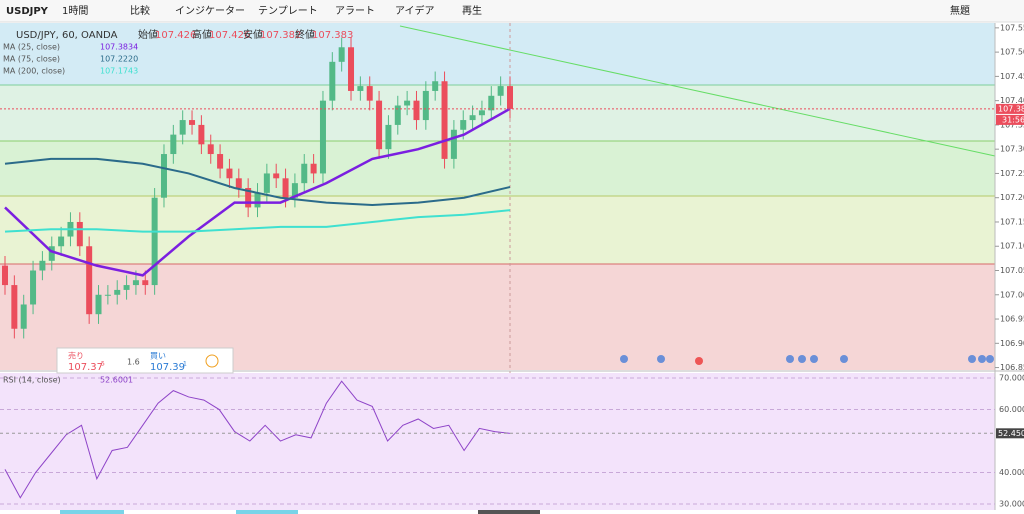 This screenshot has width=1024, height=514. Describe the element at coordinates (1011, 472) in the screenshot. I see `rsi-tick-label: 40.0000` at that location.